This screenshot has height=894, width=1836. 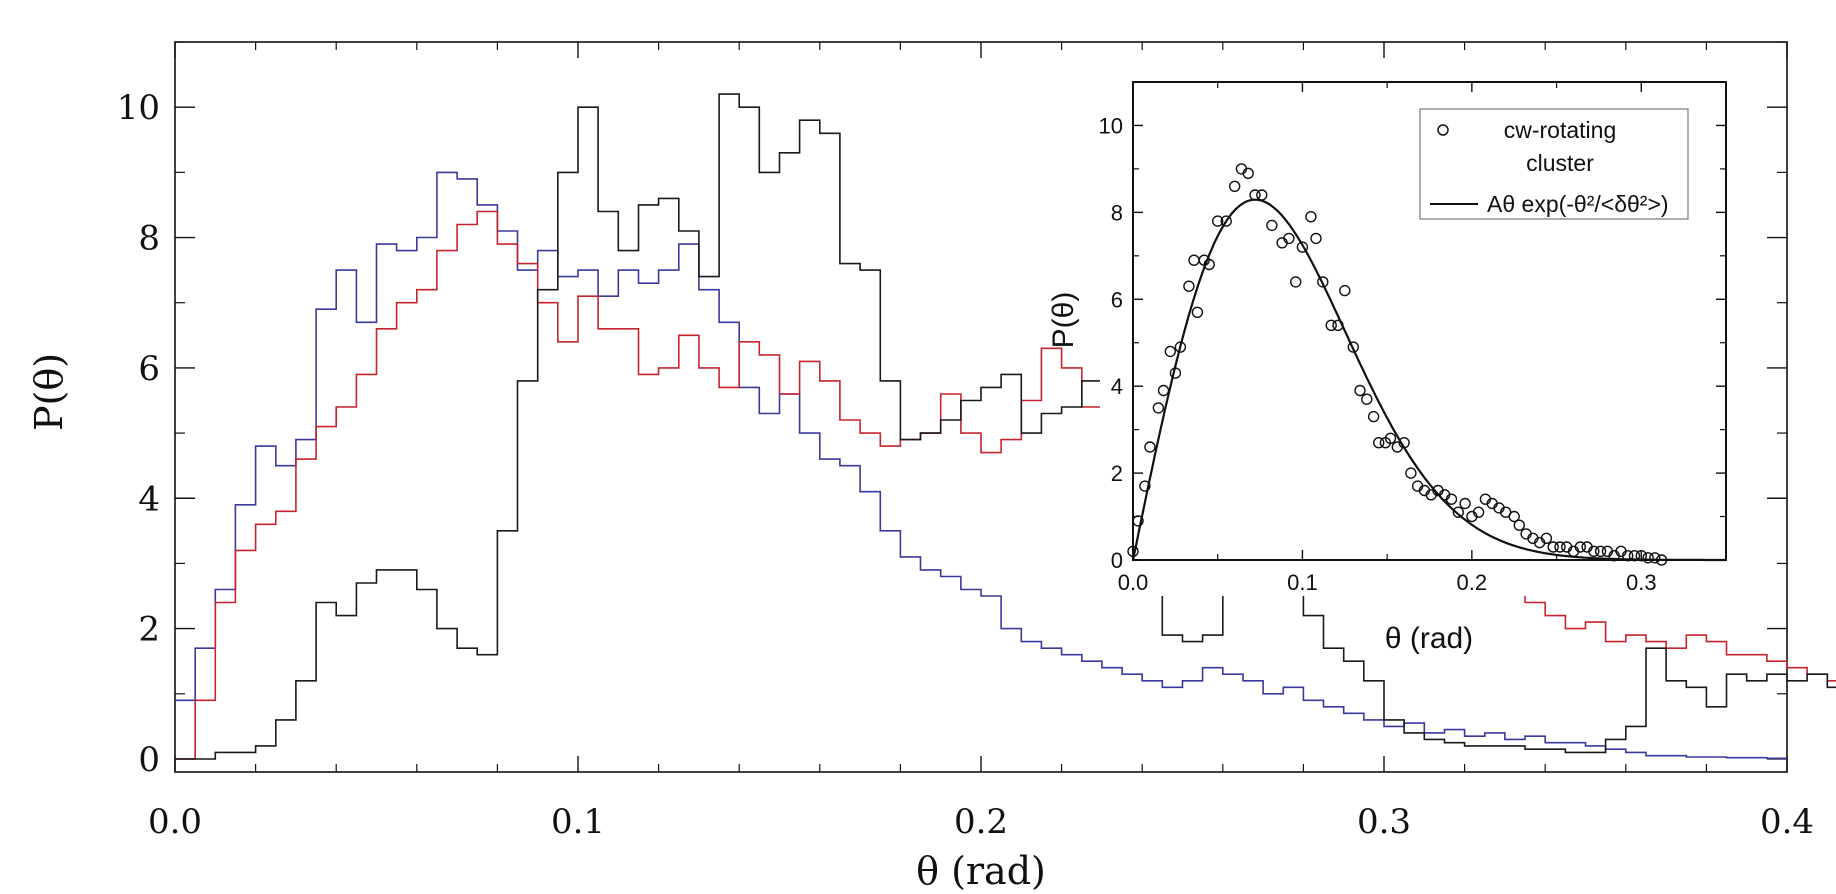 What do you see at coordinates (1117, 386) in the screenshot?
I see `inset-y-tick-label: 4` at bounding box center [1117, 386].